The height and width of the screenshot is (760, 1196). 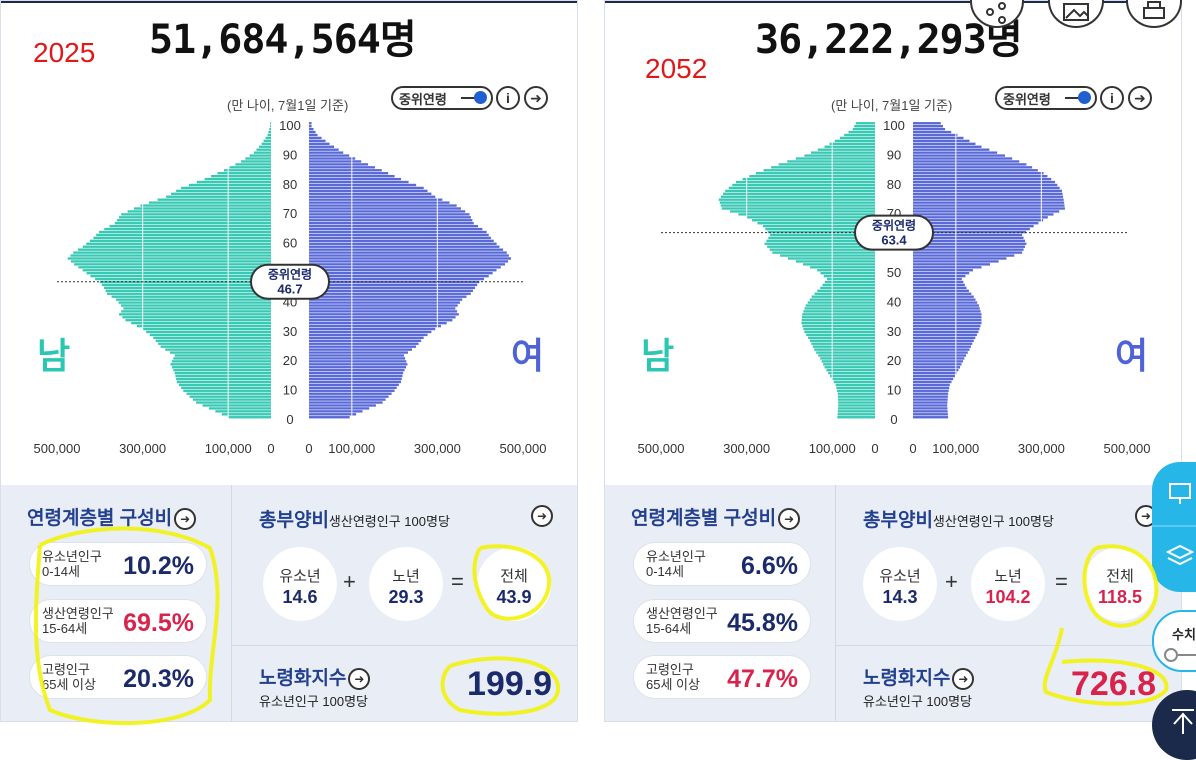 What do you see at coordinates (457, 581) in the screenshot?
I see `equals-sign: =` at bounding box center [457, 581].